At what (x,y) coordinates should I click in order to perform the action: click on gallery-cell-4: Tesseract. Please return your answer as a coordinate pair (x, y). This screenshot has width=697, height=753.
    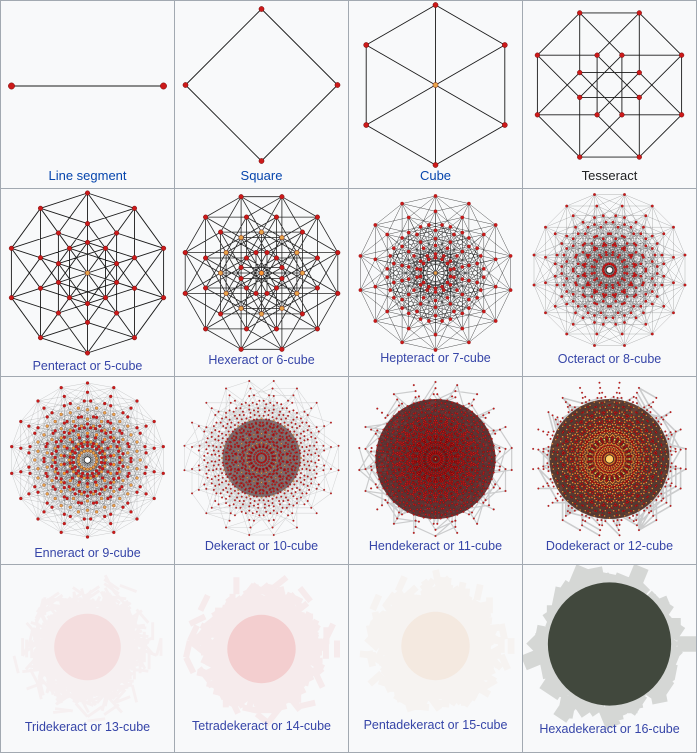
    Looking at the image, I should click on (609, 94).